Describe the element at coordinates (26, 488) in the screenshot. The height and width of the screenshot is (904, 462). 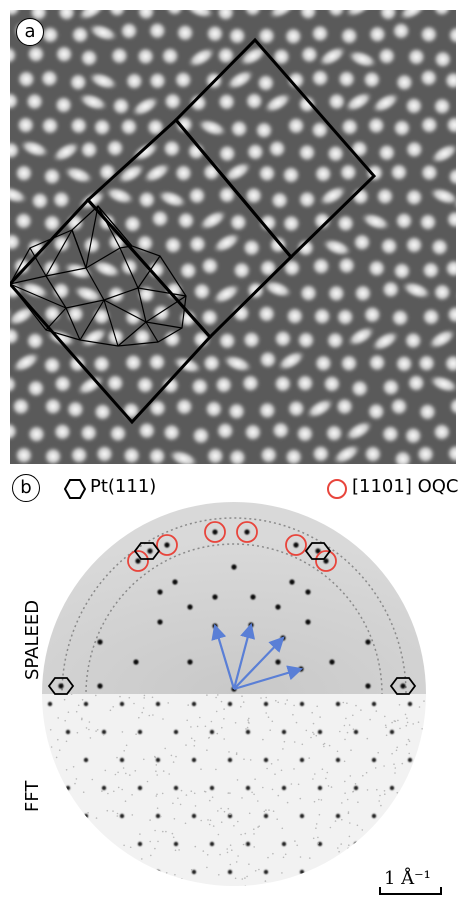
I see `panel-b-label: b` at that location.